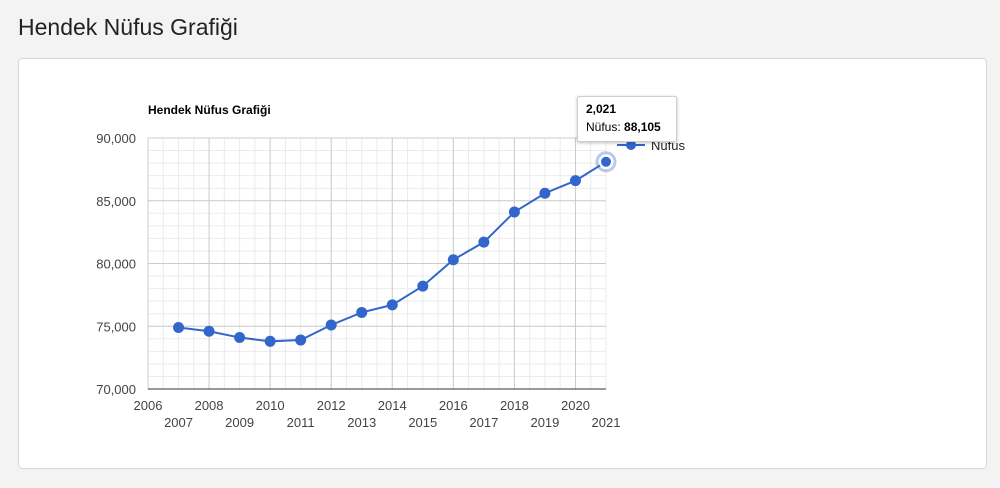  I want to click on page-title: Hendek Nüfus Grafiği, so click(128, 27).